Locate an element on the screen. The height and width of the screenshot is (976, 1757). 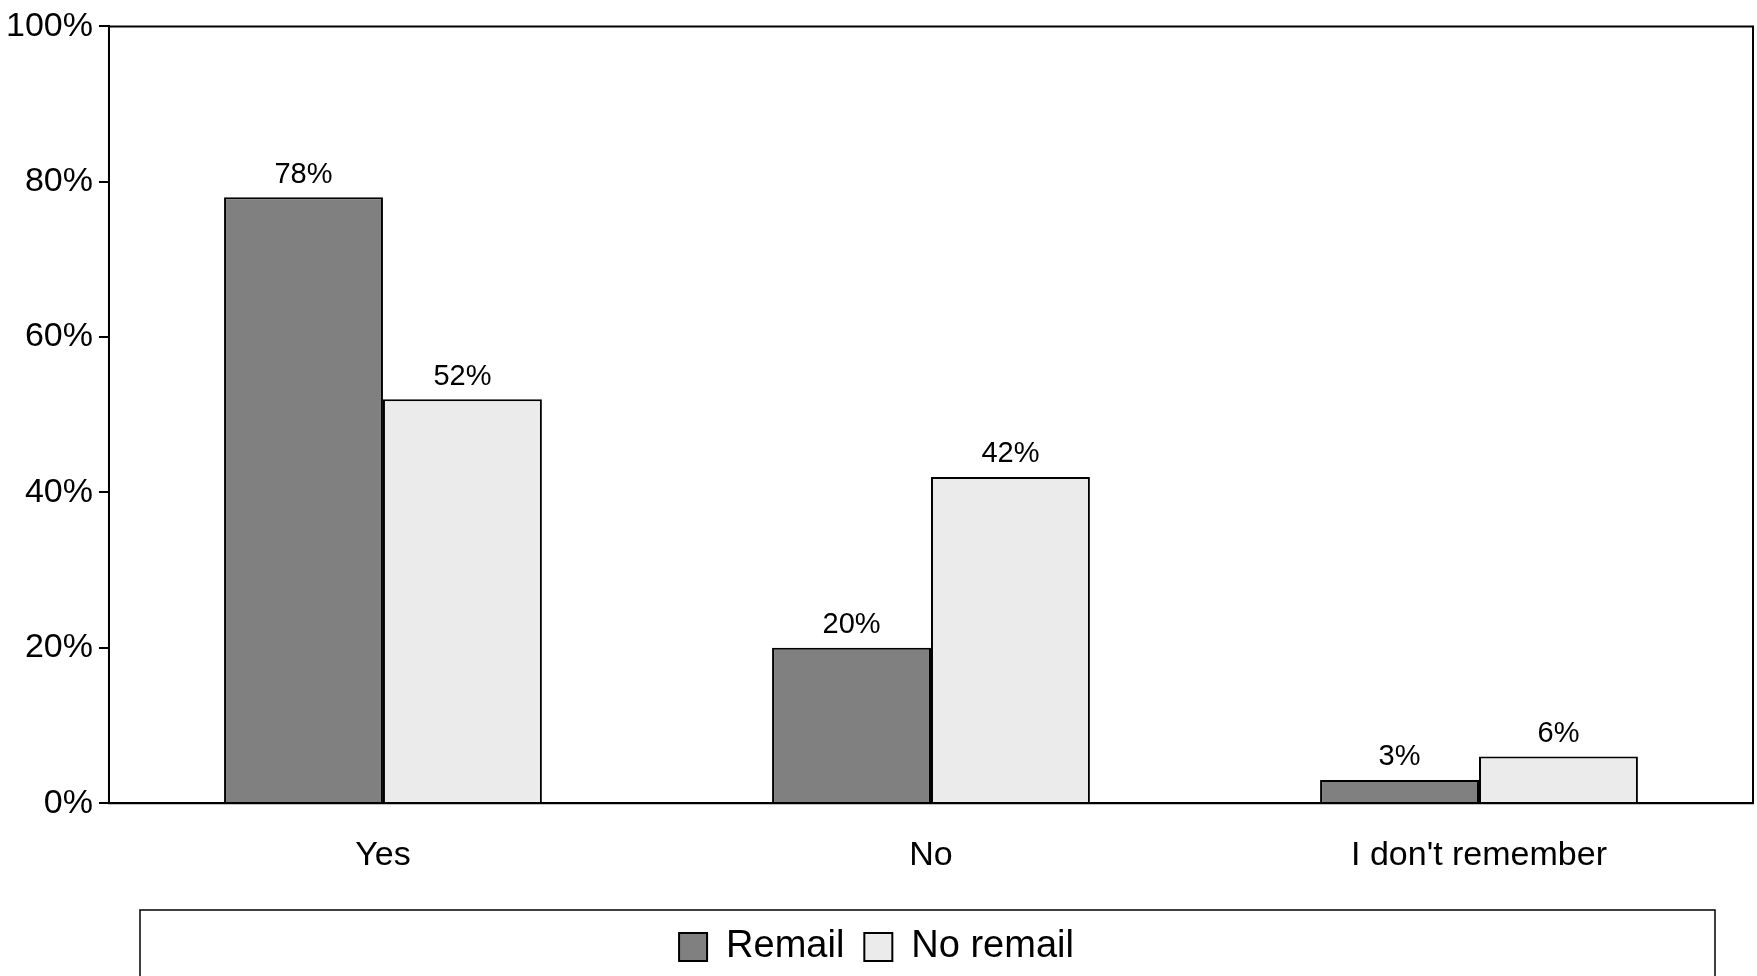
y-tick-label: 60% is located at coordinates (58, 334).